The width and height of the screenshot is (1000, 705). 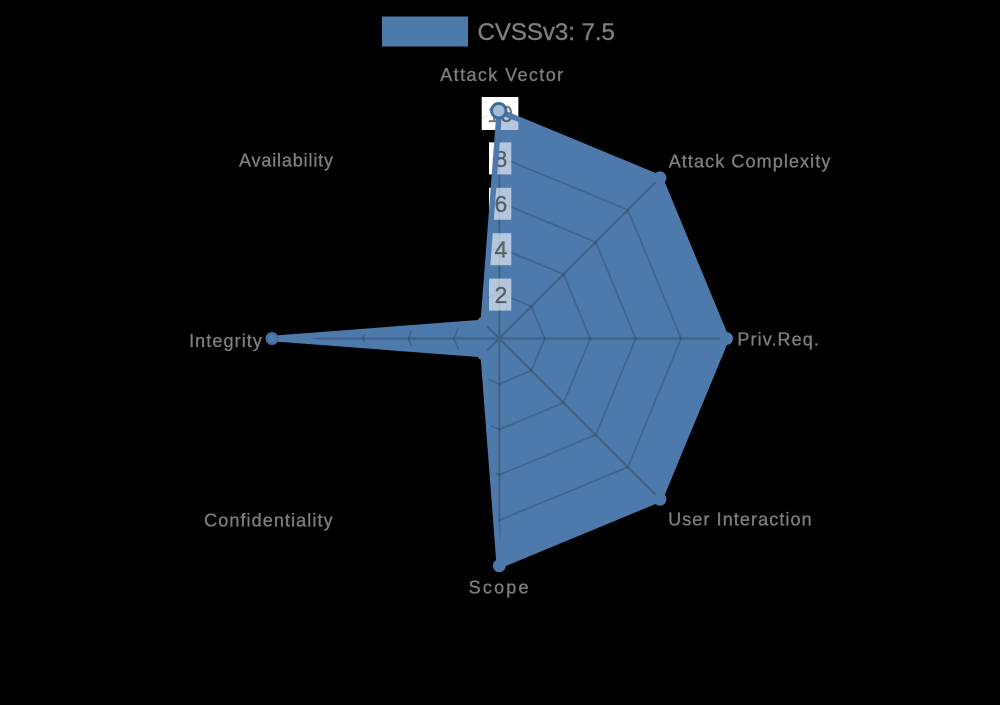 What do you see at coordinates (740, 519) in the screenshot?
I see `svg-text: User Interaction` at bounding box center [740, 519].